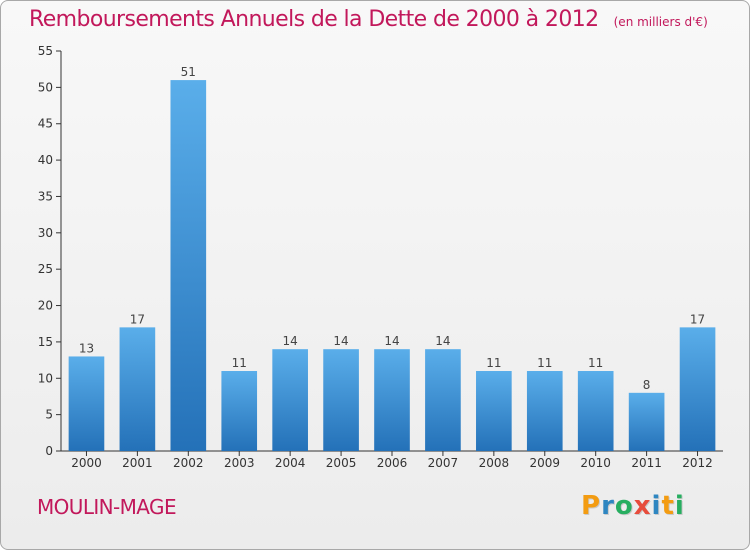 The image size is (750, 550). Describe the element at coordinates (45, 342) in the screenshot. I see `y-tick-label: 15` at that location.